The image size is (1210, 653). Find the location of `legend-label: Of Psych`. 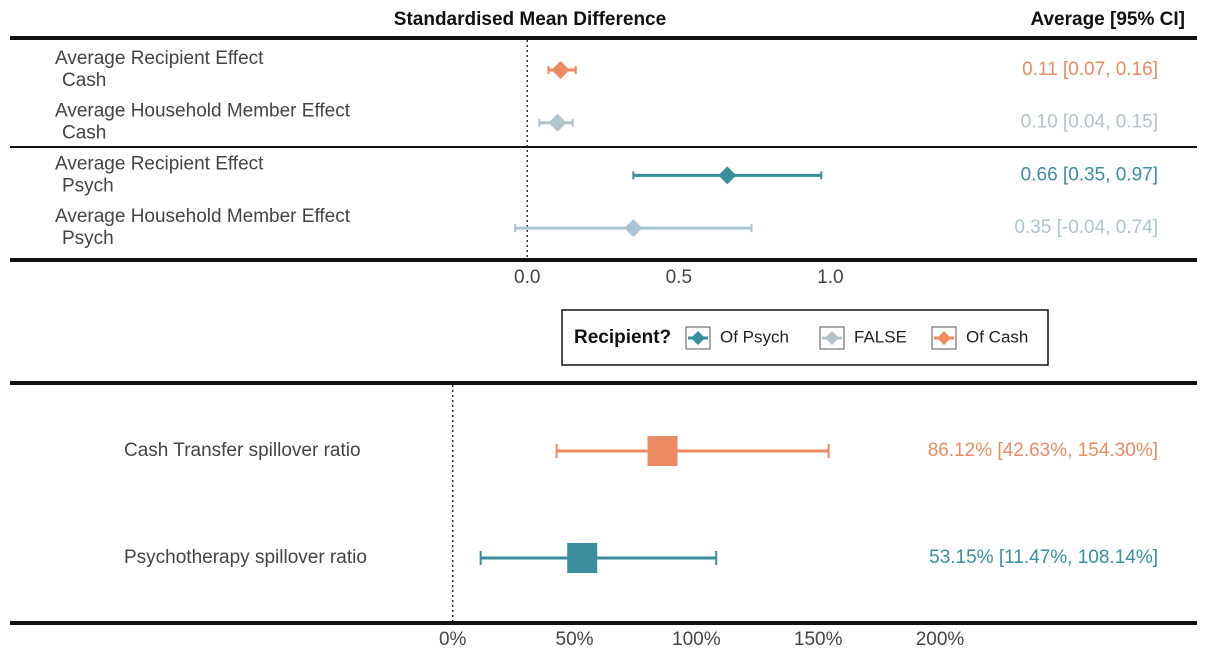

legend-label: Of Psych is located at coordinates (754, 336).